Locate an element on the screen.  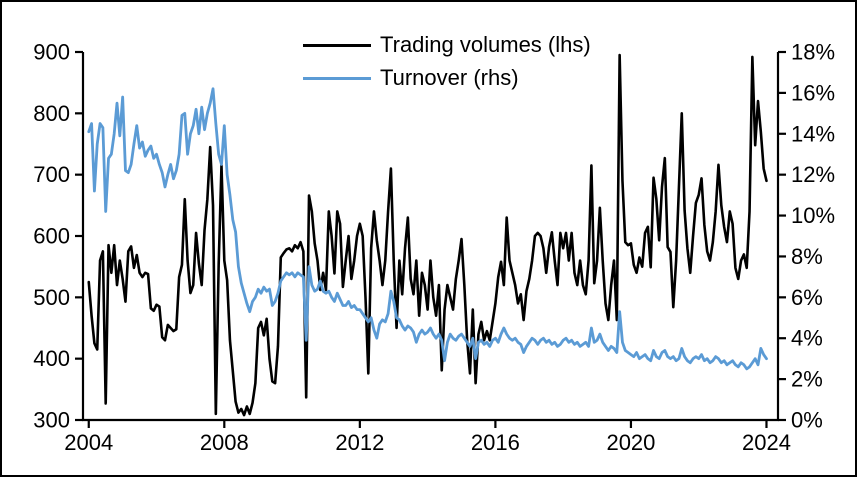
svg-text: 2020 is located at coordinates (630, 442).